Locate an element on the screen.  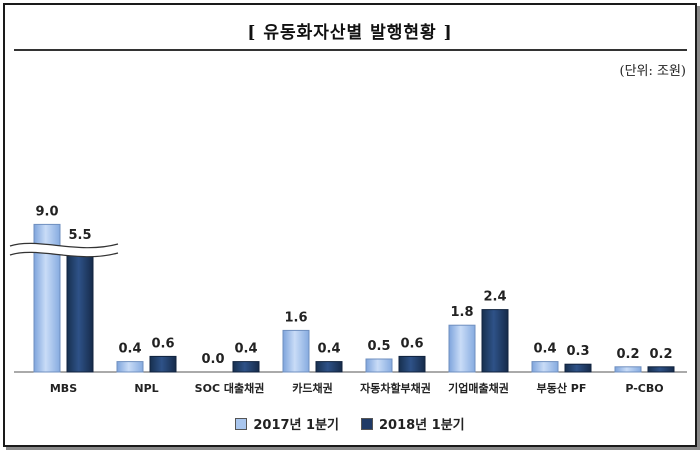
value-label-2018-6: 0.3 is located at coordinates (577, 351).